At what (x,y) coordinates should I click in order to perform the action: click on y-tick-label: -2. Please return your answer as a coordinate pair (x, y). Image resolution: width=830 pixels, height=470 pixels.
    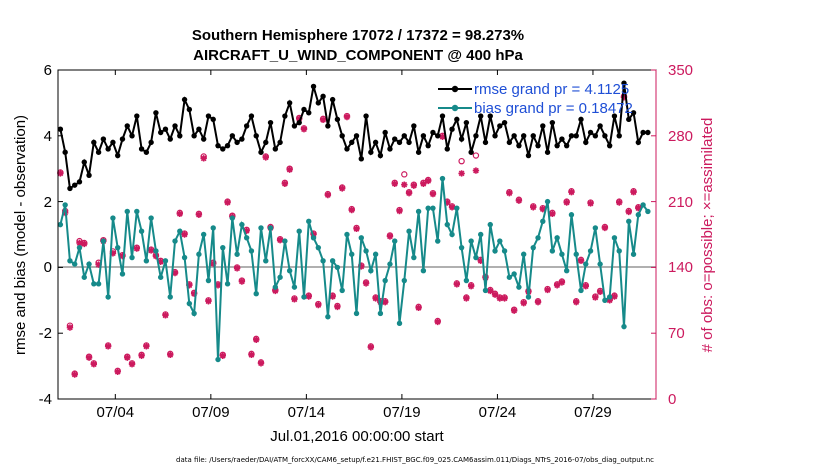
    Looking at the image, I should click on (45, 333).